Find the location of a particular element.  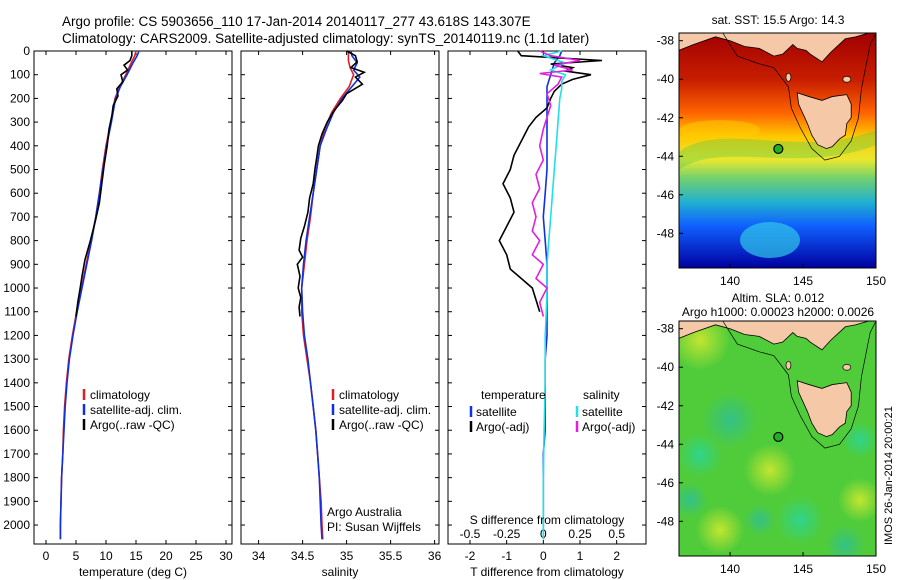

series-line-satellite-adj-clim- is located at coordinates (99, 295).